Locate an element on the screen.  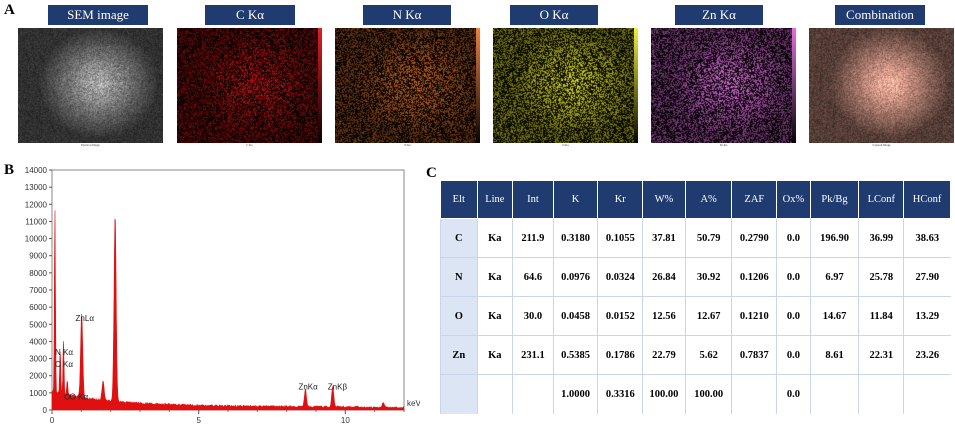
c-map-image: C Ka is located at coordinates (249, 88).